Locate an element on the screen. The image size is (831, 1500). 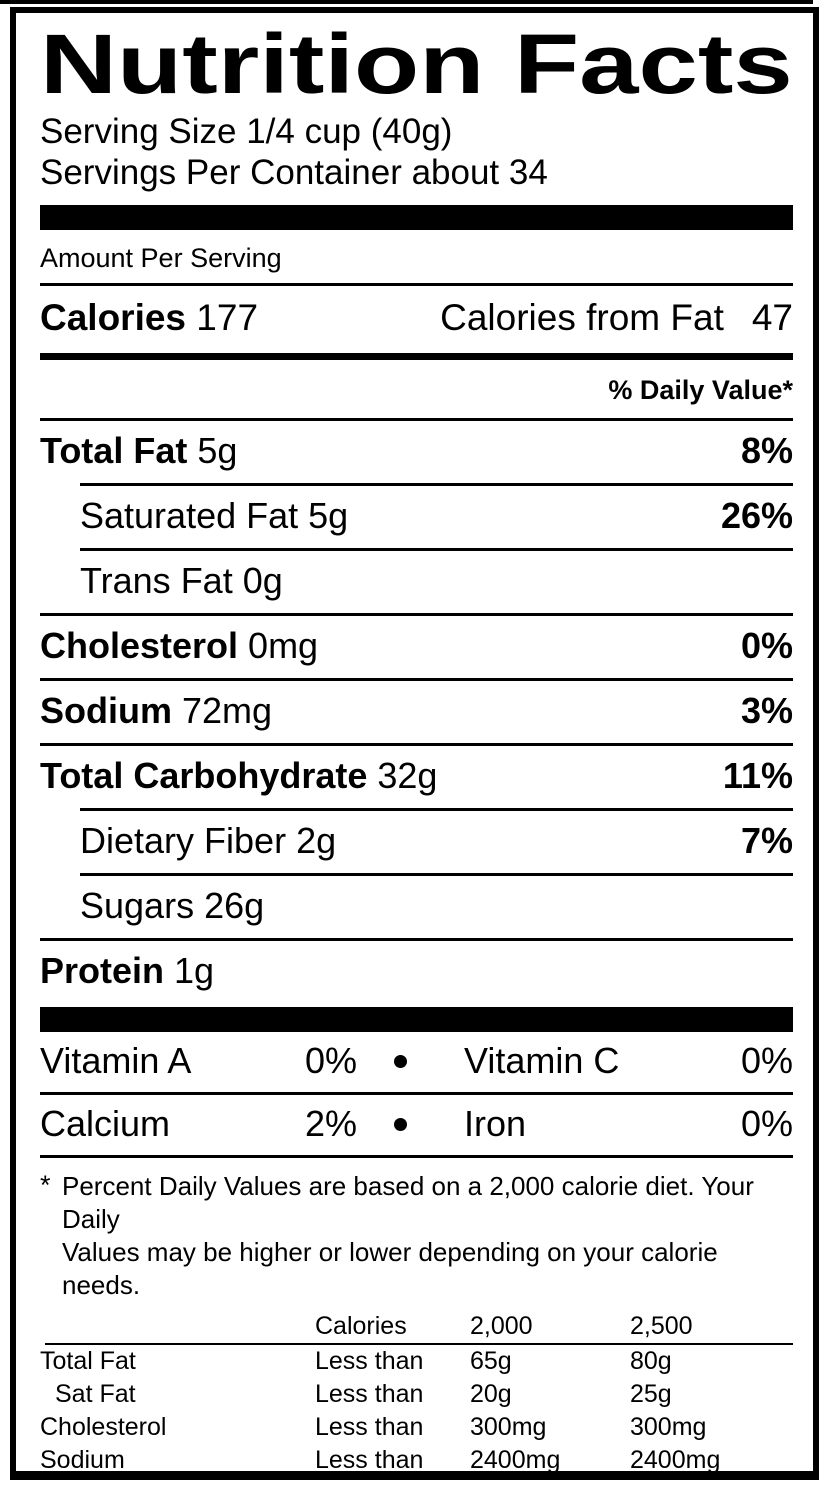
table-cell-2500: 375g is located at coordinates (711, 1478).